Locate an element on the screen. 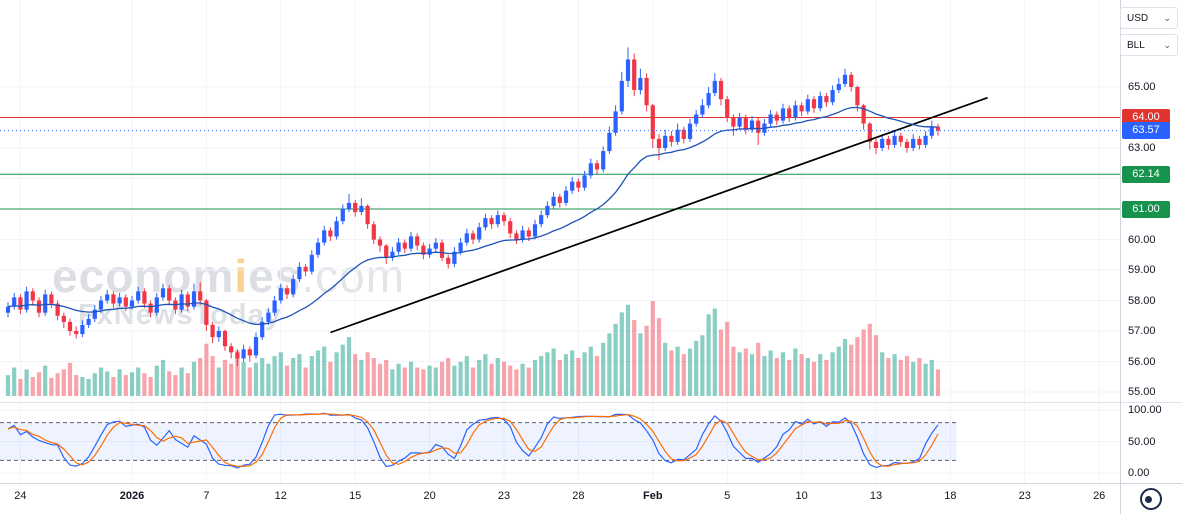  chart-selectors: USD ⌄ BLL ⌄ is located at coordinates (1149, 34).